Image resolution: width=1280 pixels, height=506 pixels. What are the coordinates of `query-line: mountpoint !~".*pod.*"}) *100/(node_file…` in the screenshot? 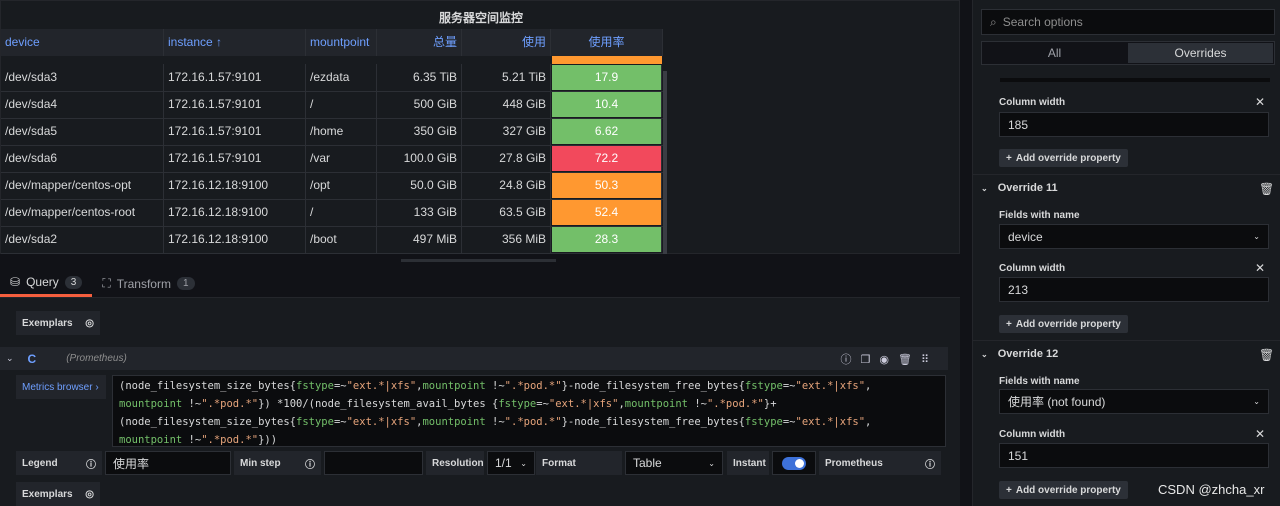 It's located at (529, 404).